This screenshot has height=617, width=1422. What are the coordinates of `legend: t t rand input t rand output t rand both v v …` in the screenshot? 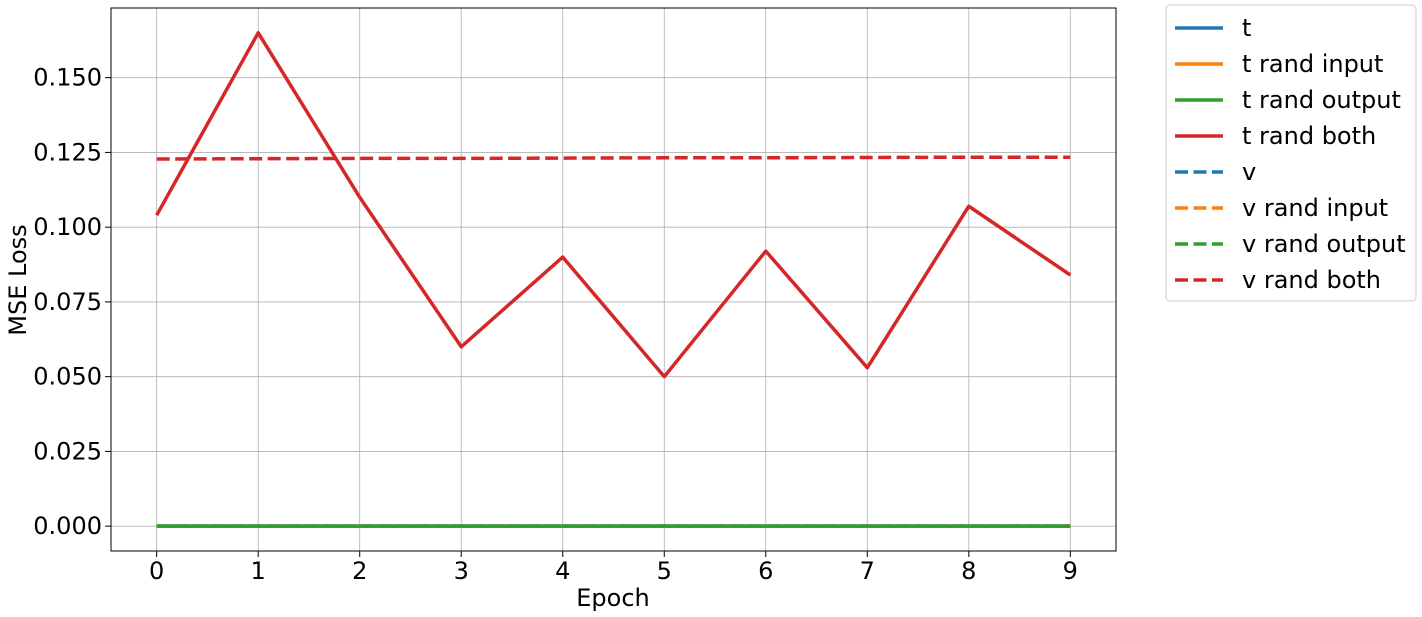 It's located at (1291, 153).